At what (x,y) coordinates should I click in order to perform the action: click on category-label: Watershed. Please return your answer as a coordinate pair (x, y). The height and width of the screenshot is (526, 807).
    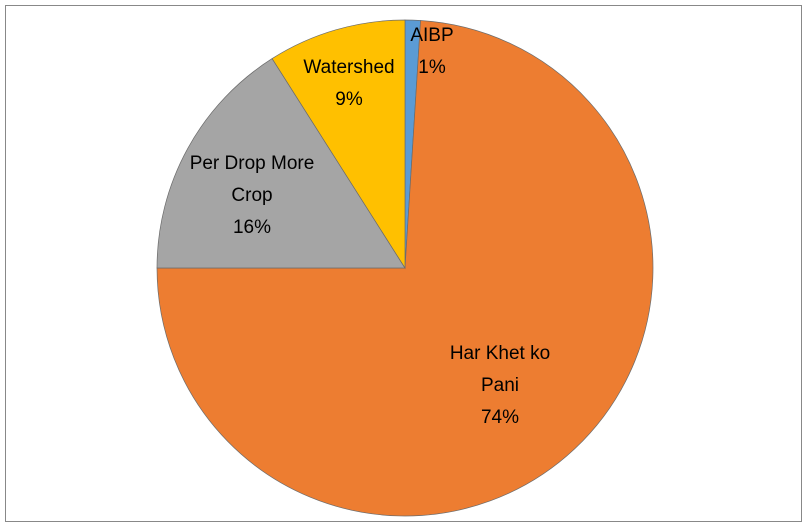
    Looking at the image, I should click on (349, 67).